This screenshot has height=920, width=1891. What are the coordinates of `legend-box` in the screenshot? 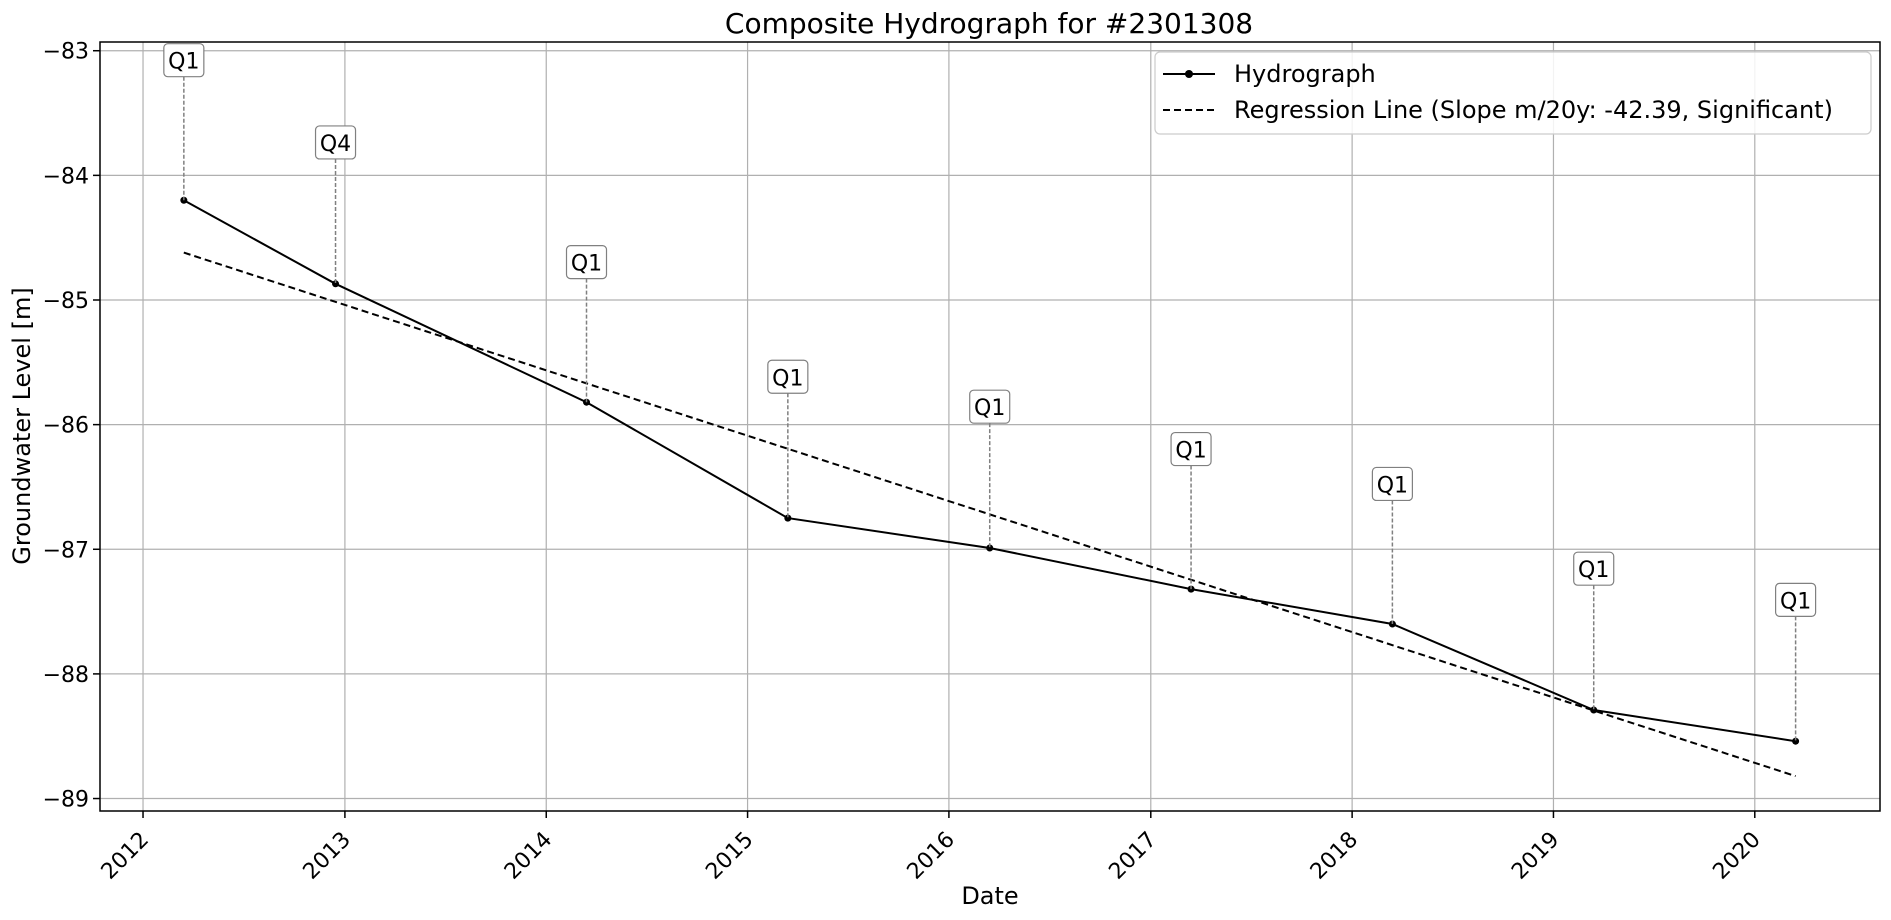 It's located at (1513, 93).